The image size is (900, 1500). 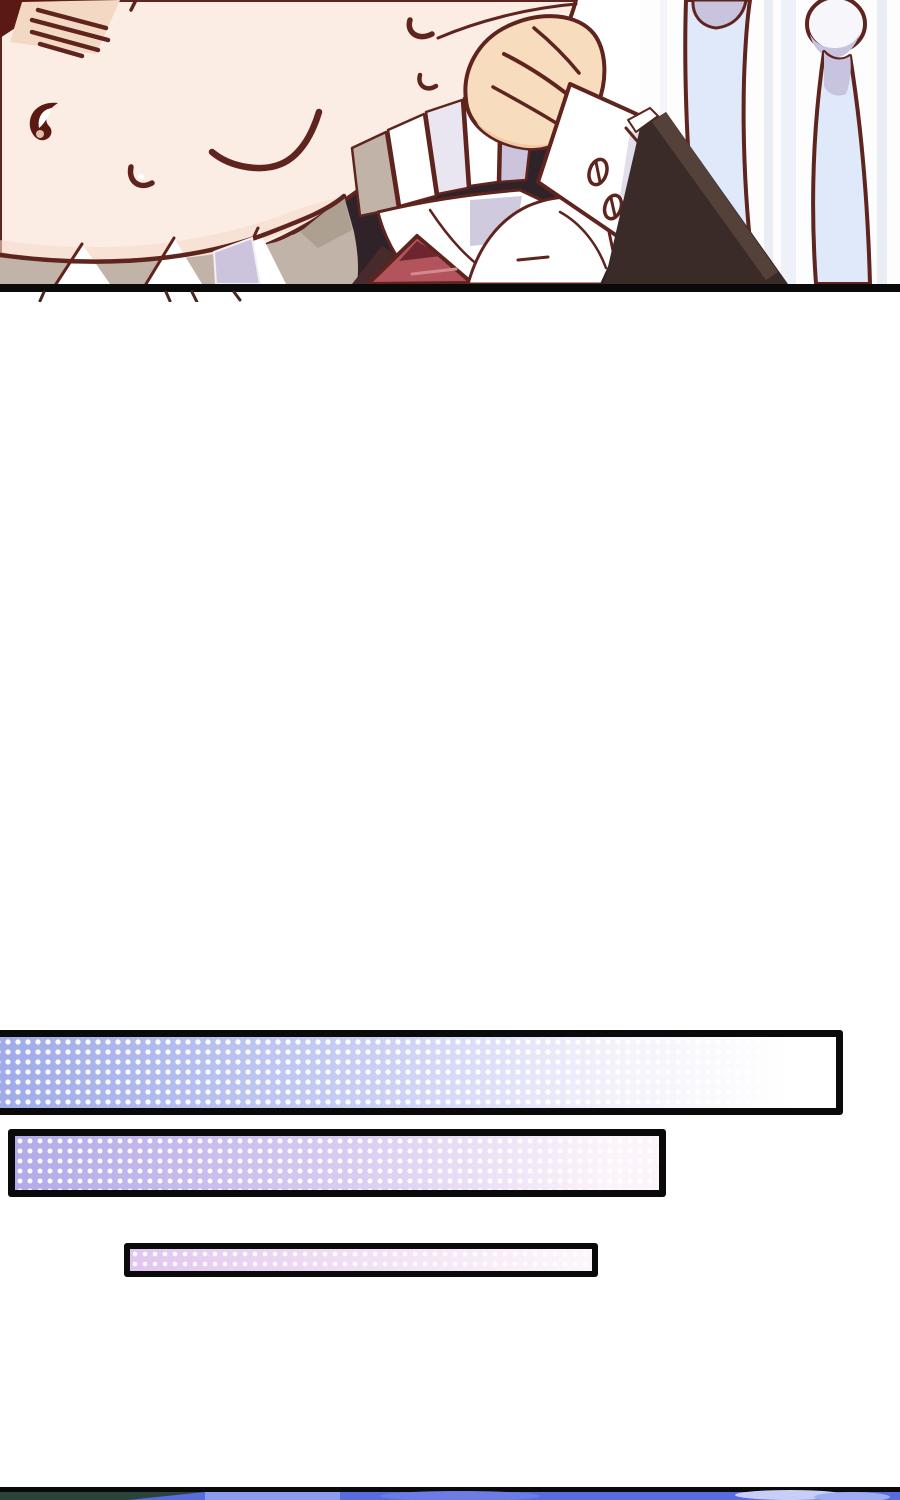 I want to click on shoulder, so click(x=696, y=195).